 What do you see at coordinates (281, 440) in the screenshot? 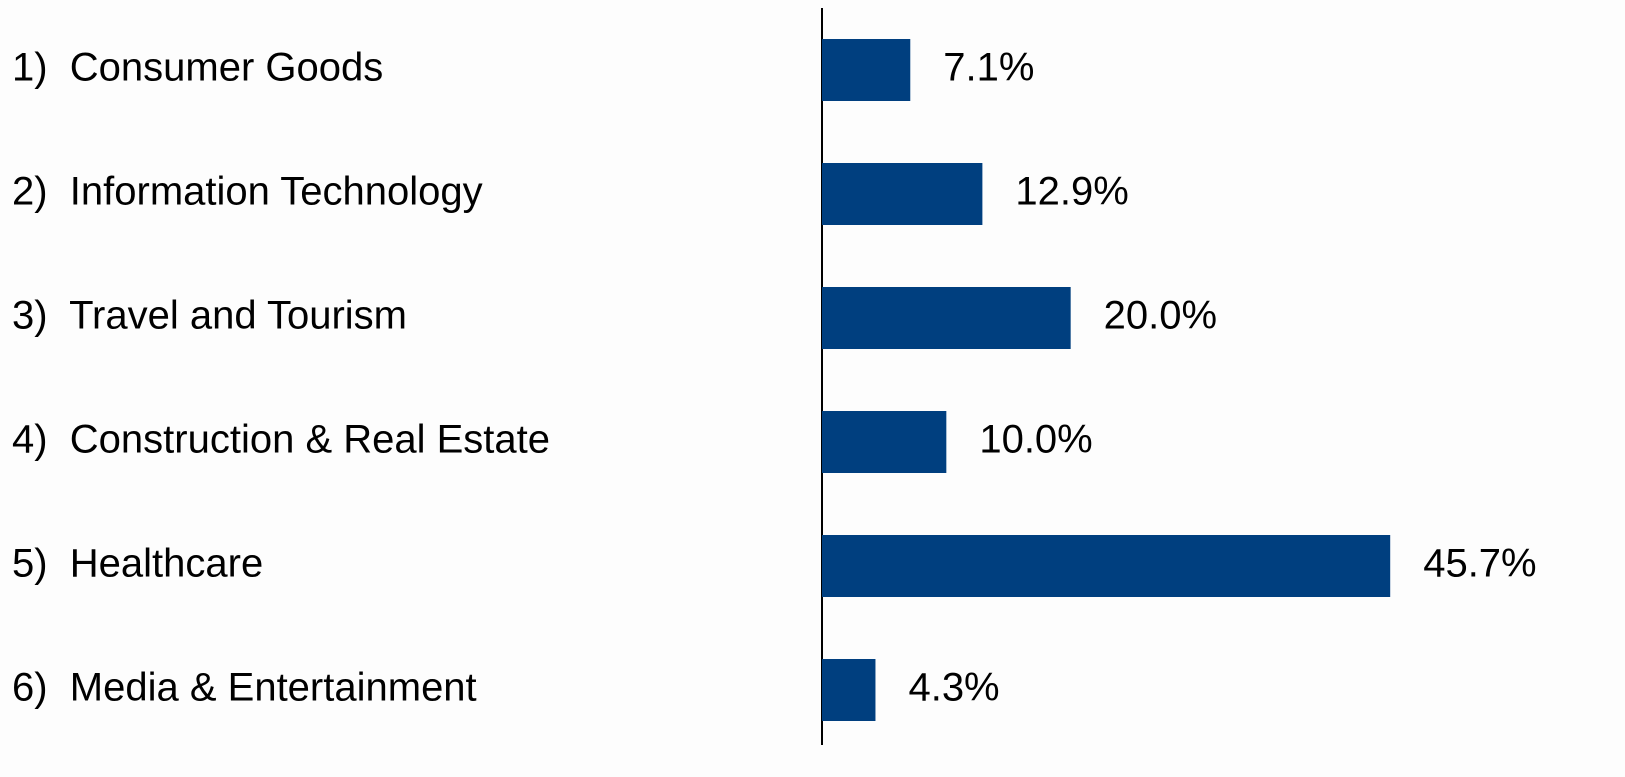
I see `category-label: 4) Construction & Real Estate` at bounding box center [281, 440].